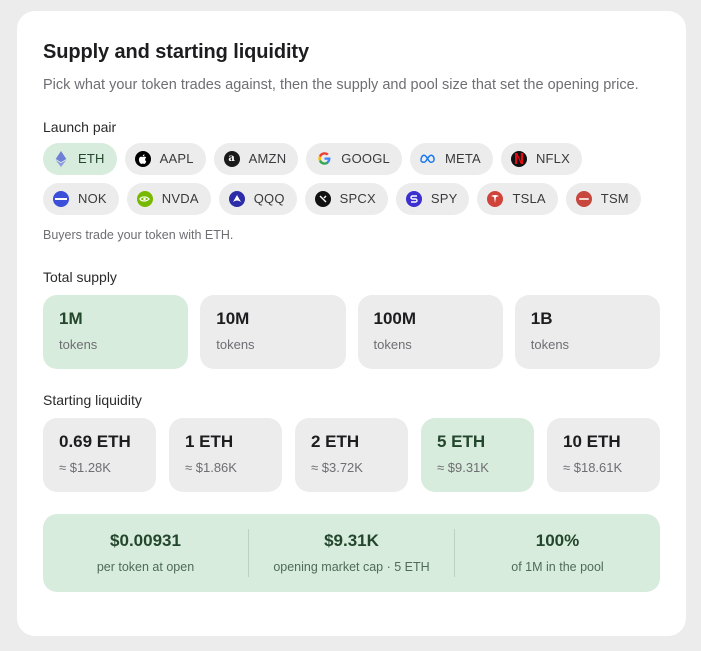 The image size is (701, 651). I want to click on liquidity-value: 1 ETH, so click(209, 441).